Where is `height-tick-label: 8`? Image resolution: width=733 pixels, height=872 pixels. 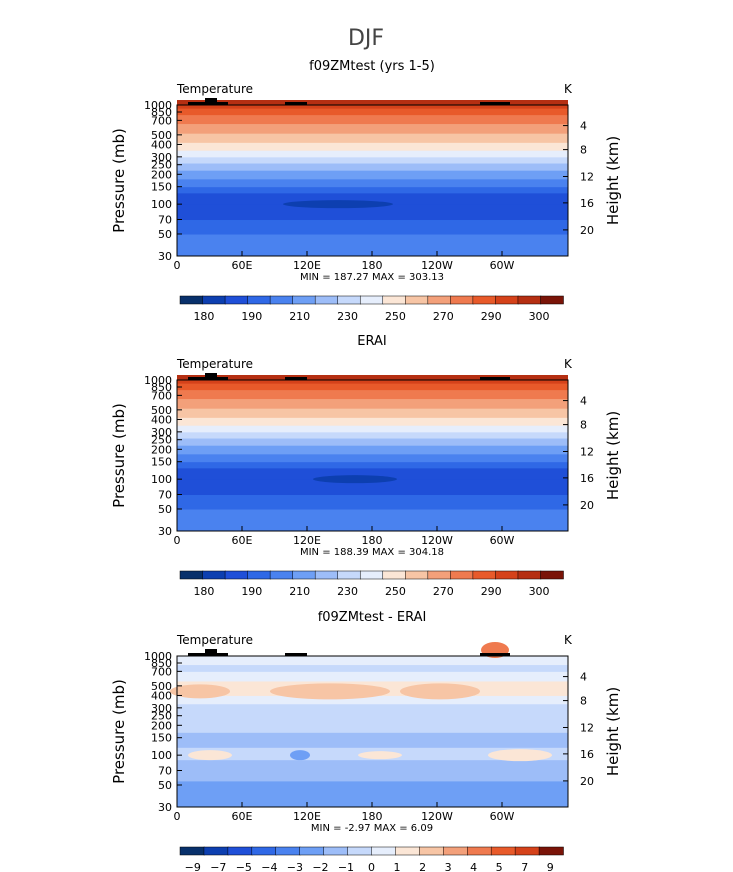 height-tick-label: 8 is located at coordinates (583, 150).